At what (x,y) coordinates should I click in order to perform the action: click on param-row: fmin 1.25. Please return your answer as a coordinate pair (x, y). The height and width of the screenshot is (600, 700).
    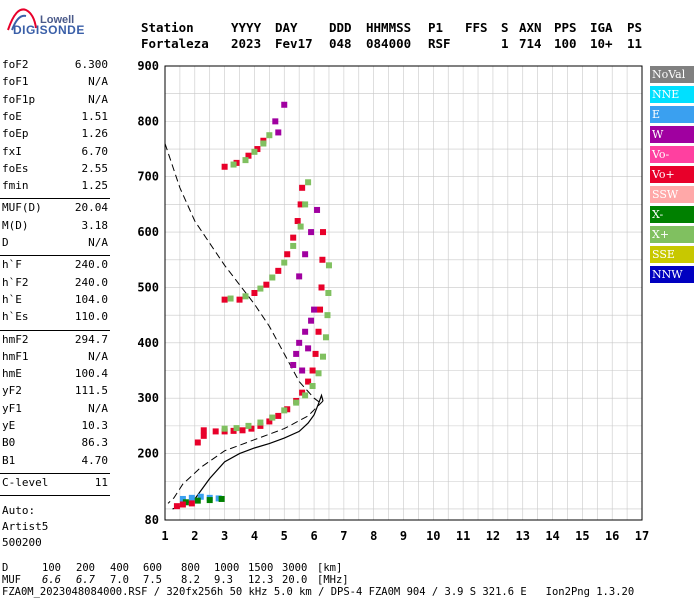
    Looking at the image, I should click on (55, 187).